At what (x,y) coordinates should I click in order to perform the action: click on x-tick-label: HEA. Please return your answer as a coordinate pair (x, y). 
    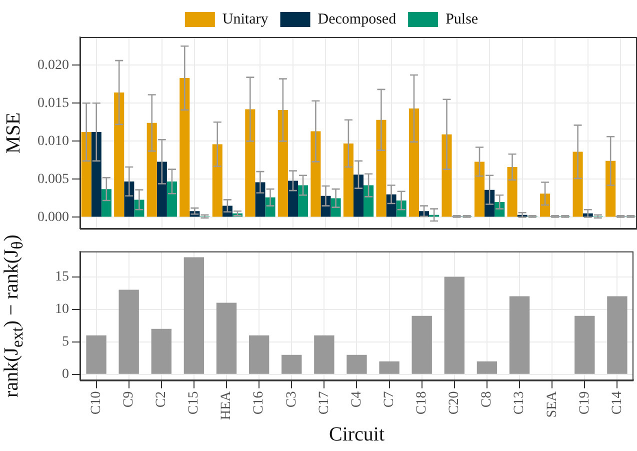
    Looking at the image, I should click on (226, 405).